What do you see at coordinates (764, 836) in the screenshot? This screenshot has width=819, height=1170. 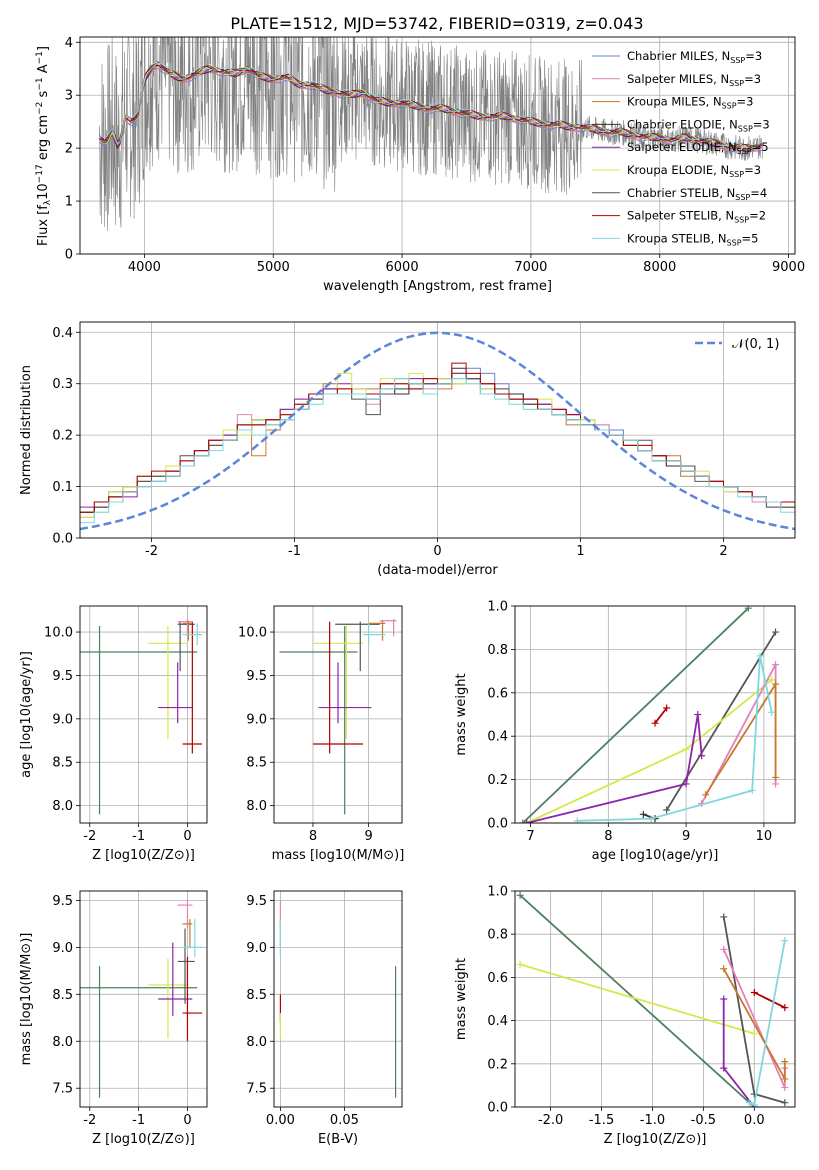 I see `weight-vs-age-tick-label-x: 10` at bounding box center [764, 836].